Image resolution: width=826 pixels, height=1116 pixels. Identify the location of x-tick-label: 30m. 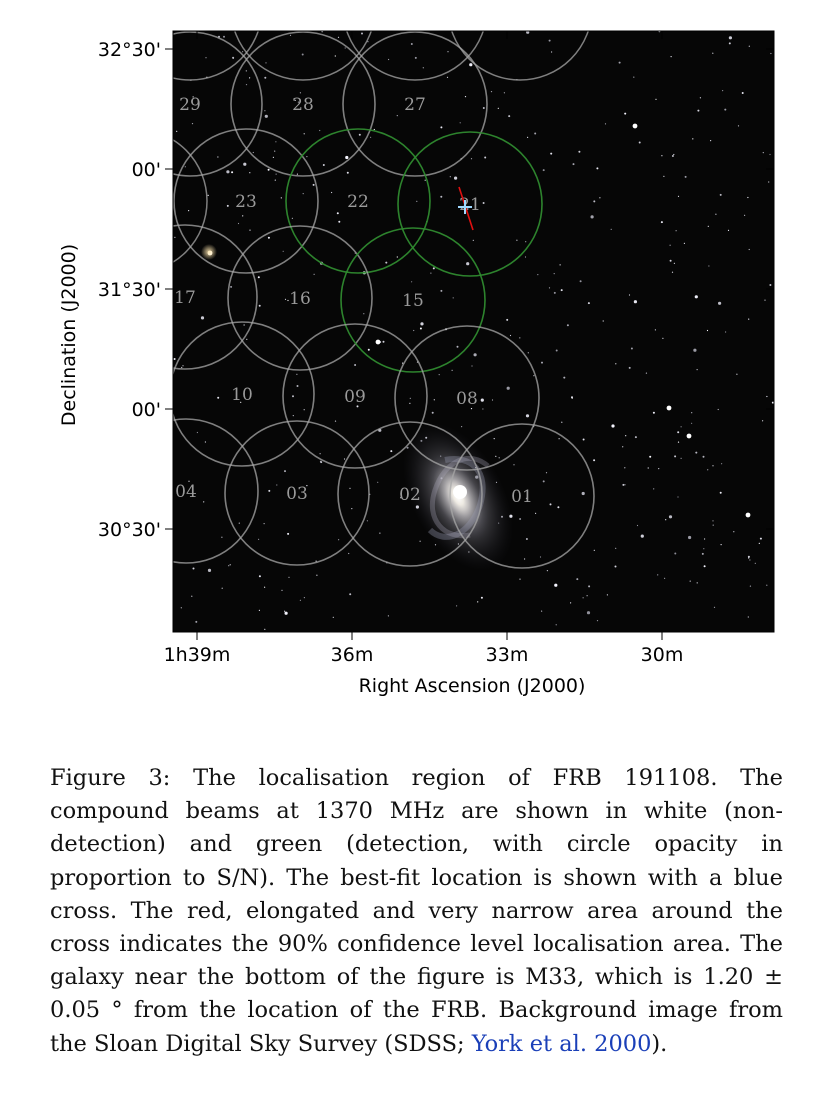
(662, 655).